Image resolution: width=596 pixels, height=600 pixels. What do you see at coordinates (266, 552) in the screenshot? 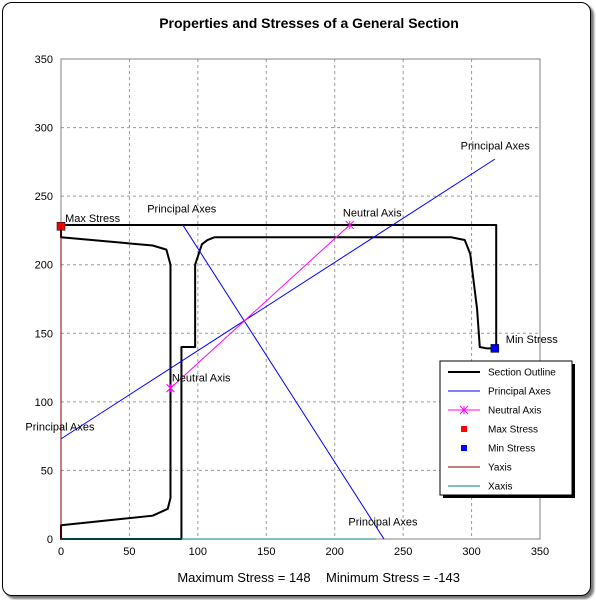
I see `x-tick-label: 150` at bounding box center [266, 552].